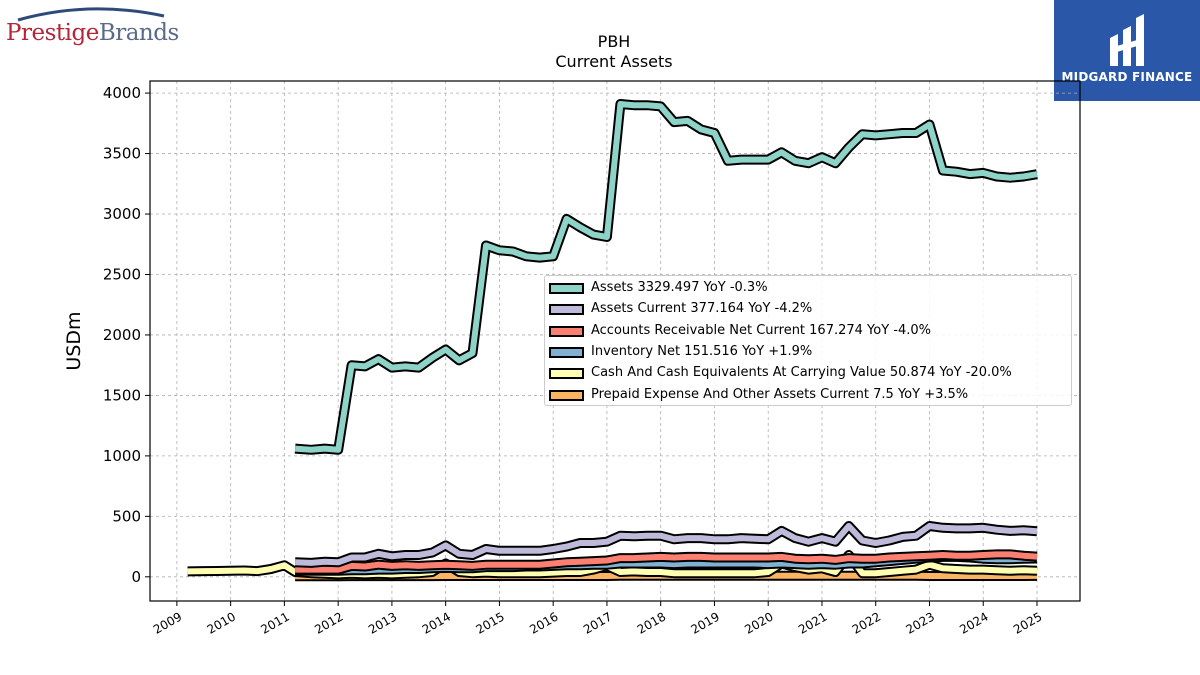 This screenshot has height=675, width=1200. I want to click on x-tick-label: 2014, so click(436, 622).